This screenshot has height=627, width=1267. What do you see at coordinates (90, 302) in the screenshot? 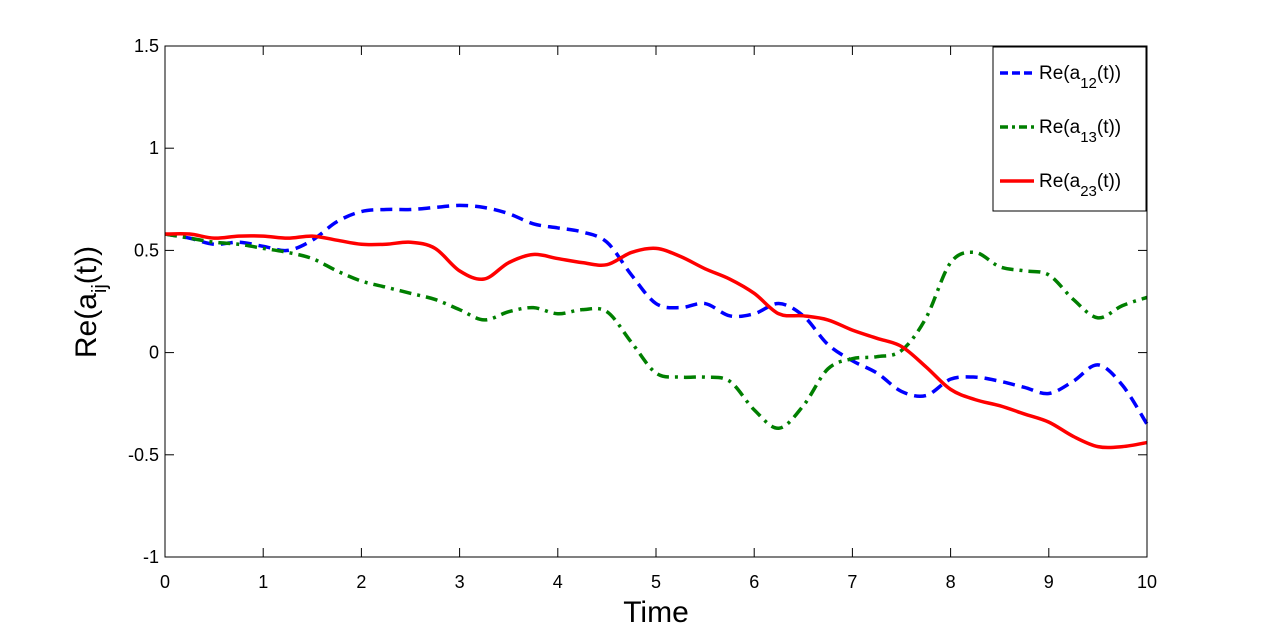
I see `y-axis-label: Re(aij(t))` at bounding box center [90, 302].